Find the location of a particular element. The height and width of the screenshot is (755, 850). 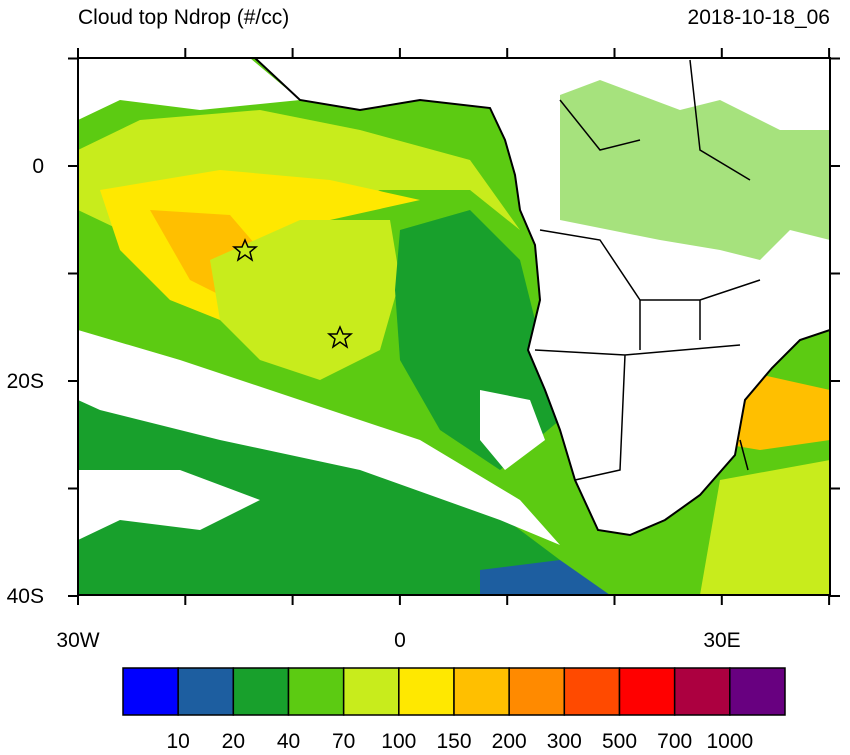

colorbar-label: 100 is located at coordinates (398, 740).